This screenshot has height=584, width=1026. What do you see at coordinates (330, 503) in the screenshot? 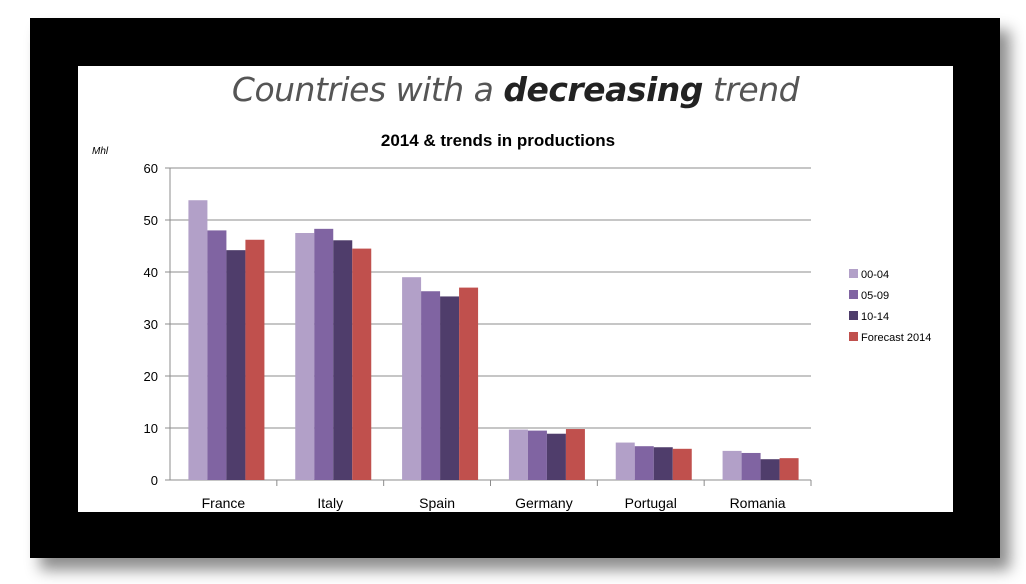
I see `x-category-label: Italy` at bounding box center [330, 503].